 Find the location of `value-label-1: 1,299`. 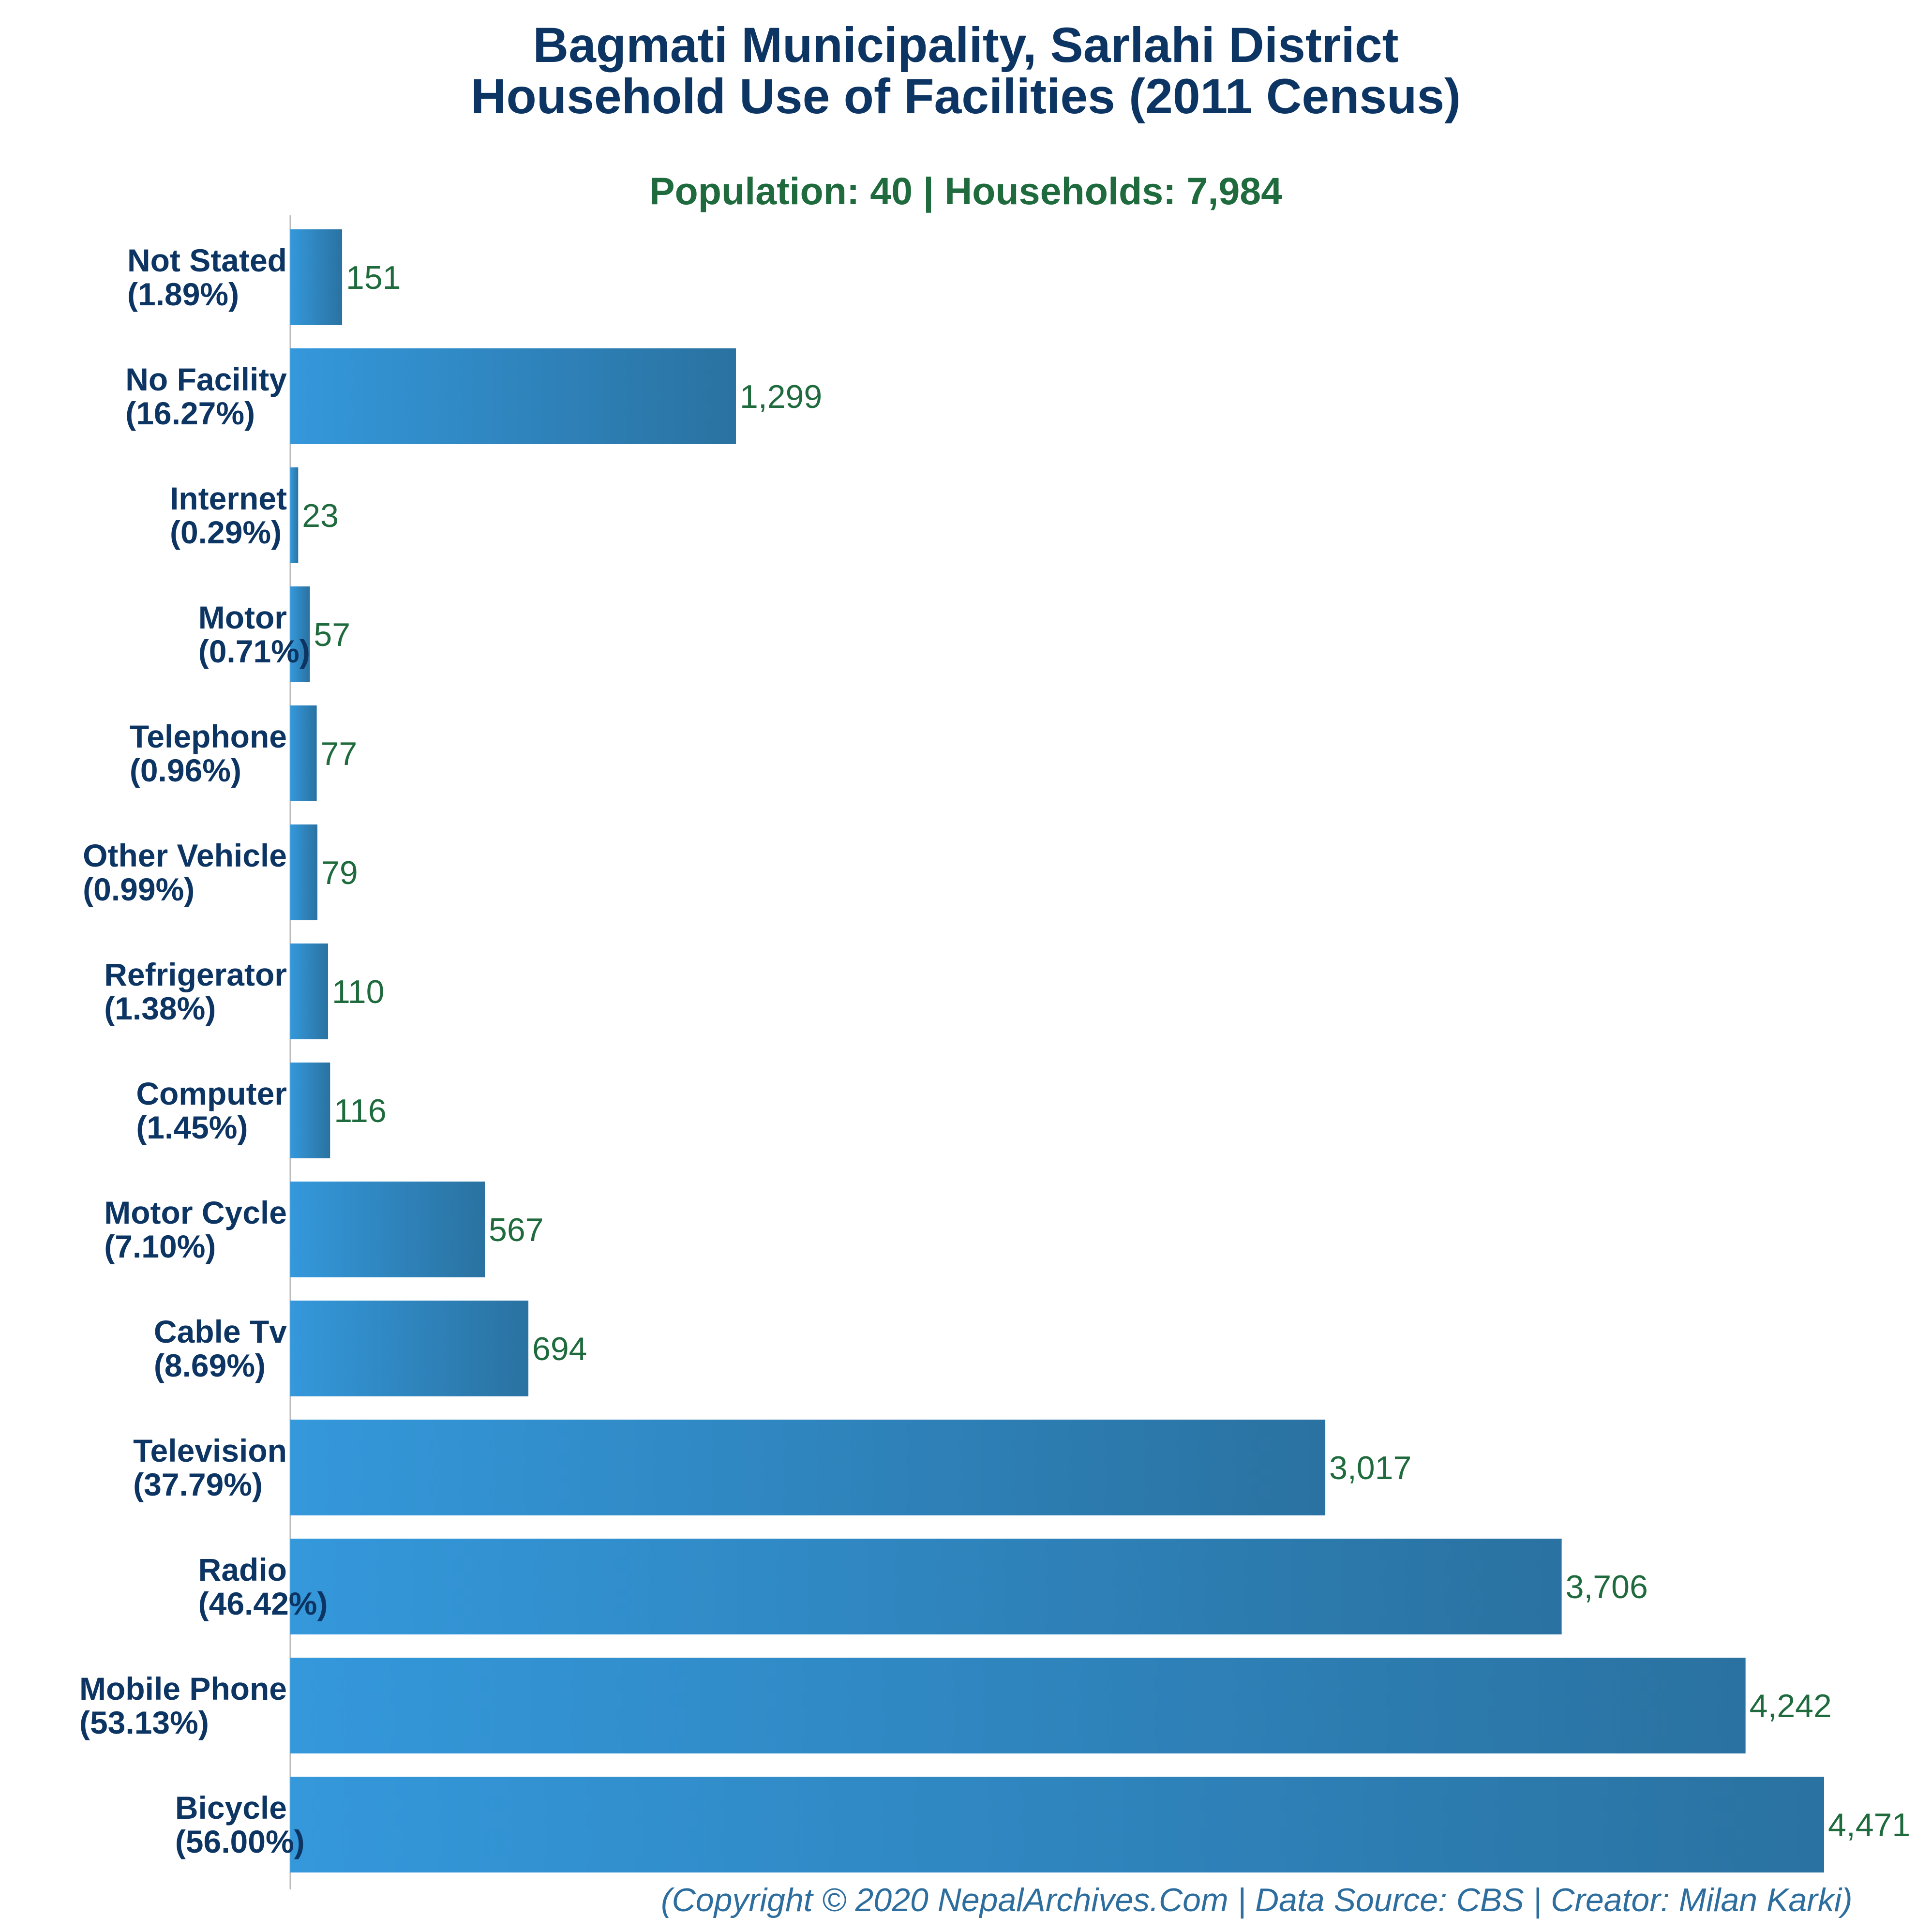

value-label-1: 1,299 is located at coordinates (781, 396).